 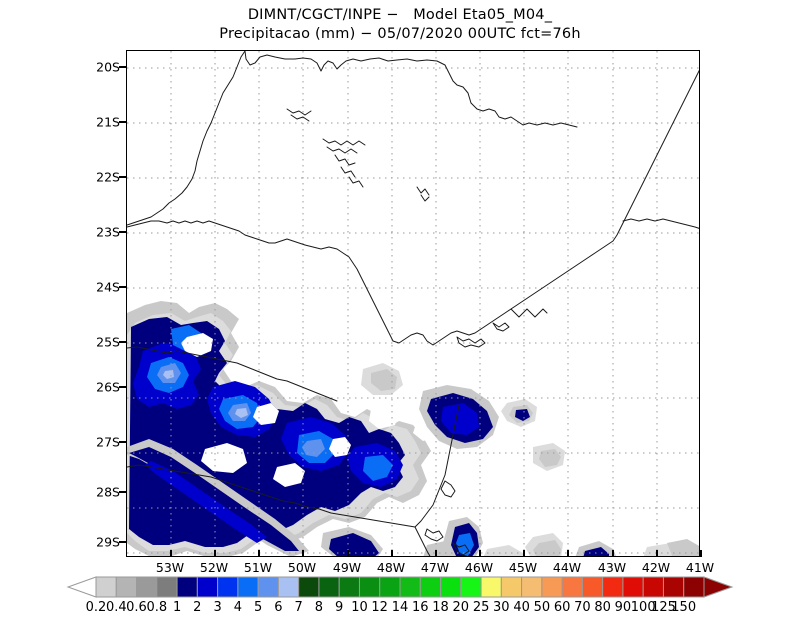 I want to click on colorbar-tick-label: 10, so click(x=359, y=607).